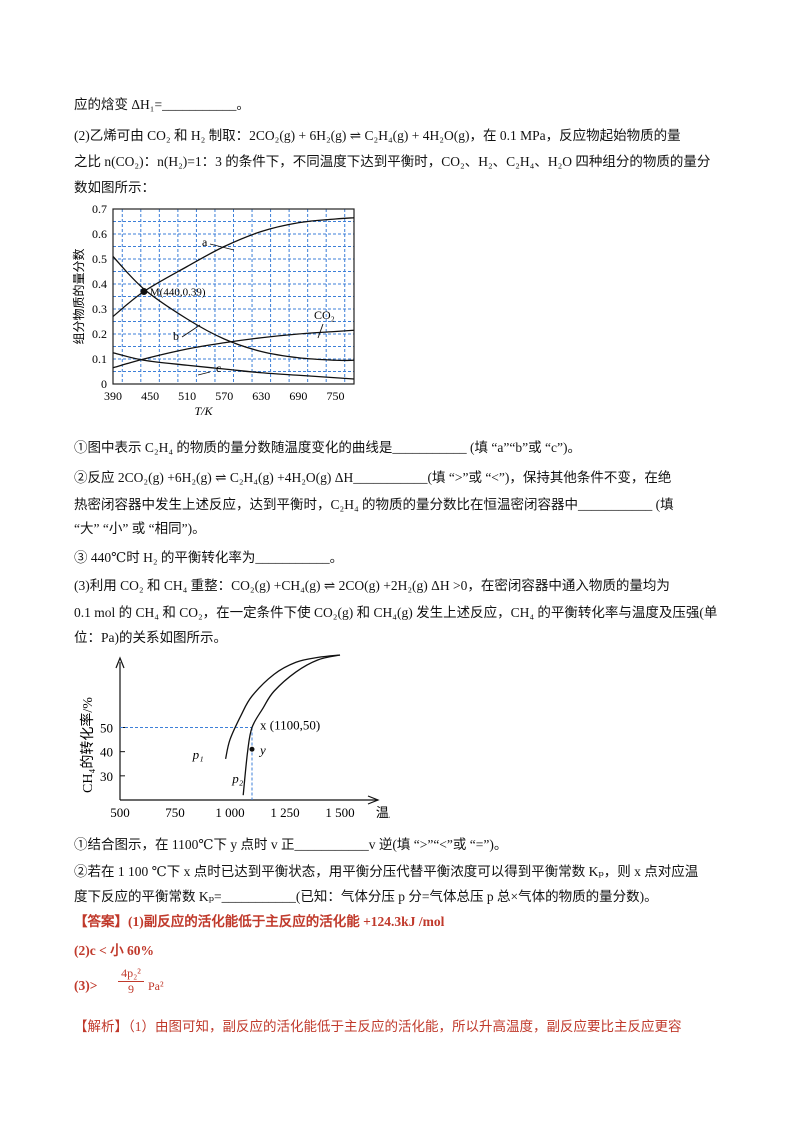 The width and height of the screenshot is (800, 1132). I want to click on text-line: 应的焓变 ΔH₁=___________。, so click(162, 104).